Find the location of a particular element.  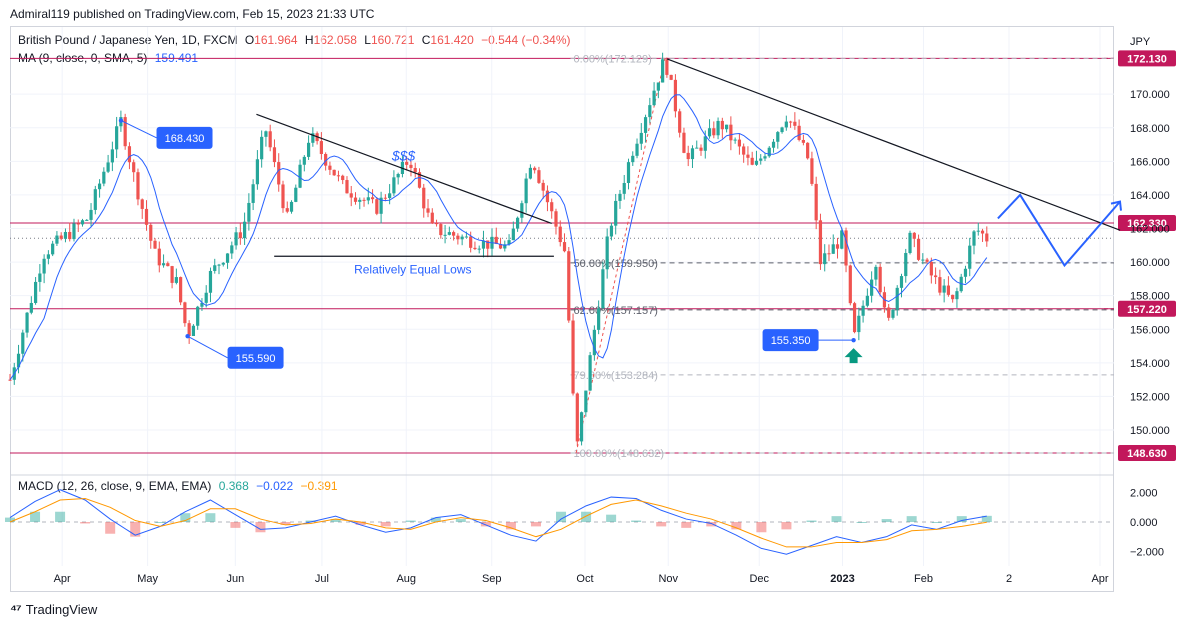

y-tick-label: 162.000 is located at coordinates (1150, 230).